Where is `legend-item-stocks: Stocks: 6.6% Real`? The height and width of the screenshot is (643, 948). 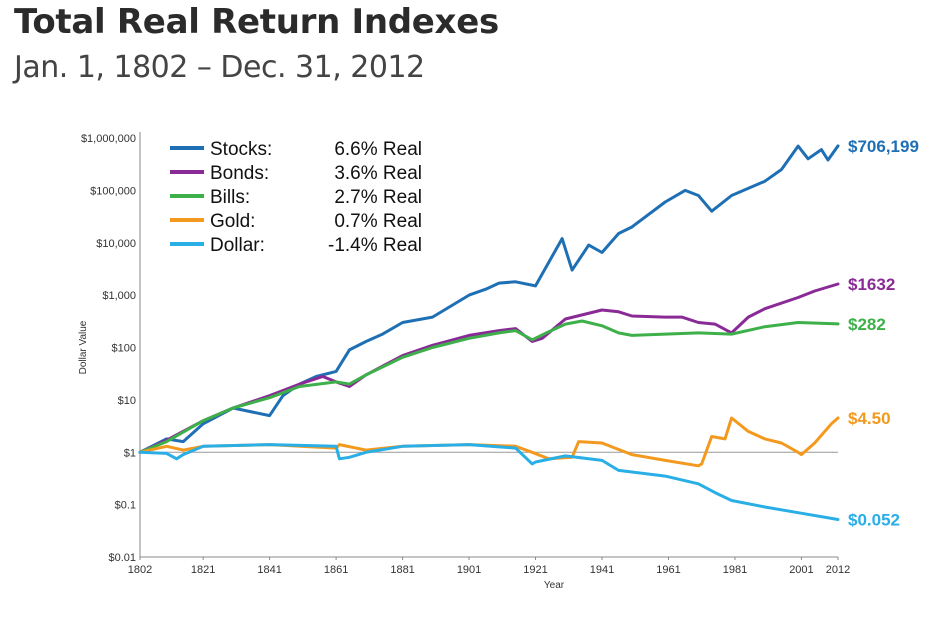 legend-item-stocks: Stocks: 6.6% Real is located at coordinates (296, 149).